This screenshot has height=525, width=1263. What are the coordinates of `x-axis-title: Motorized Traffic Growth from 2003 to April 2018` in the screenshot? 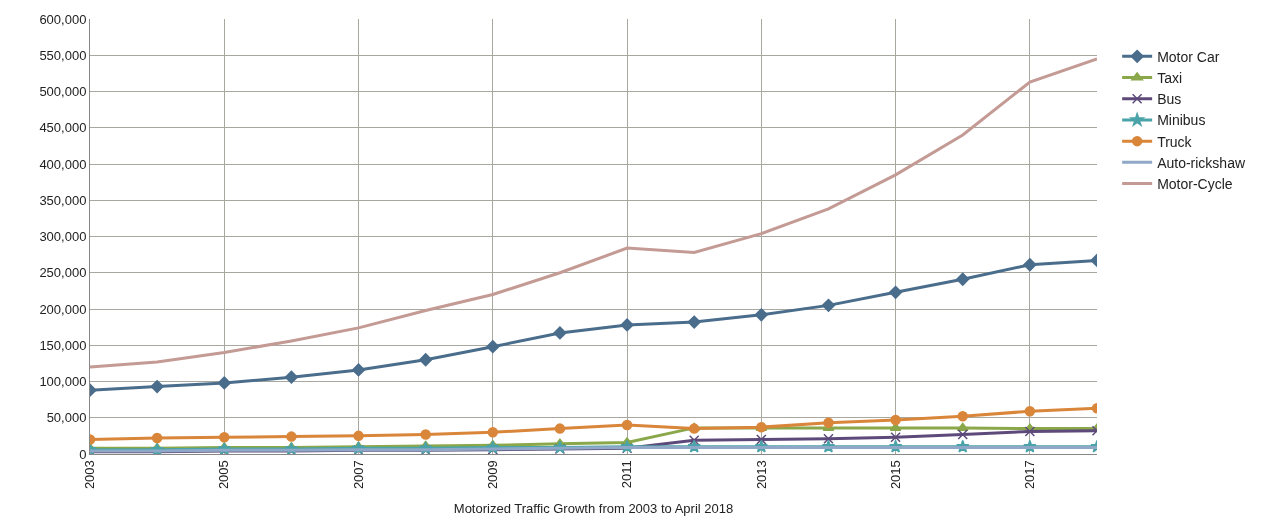 It's located at (593, 508).